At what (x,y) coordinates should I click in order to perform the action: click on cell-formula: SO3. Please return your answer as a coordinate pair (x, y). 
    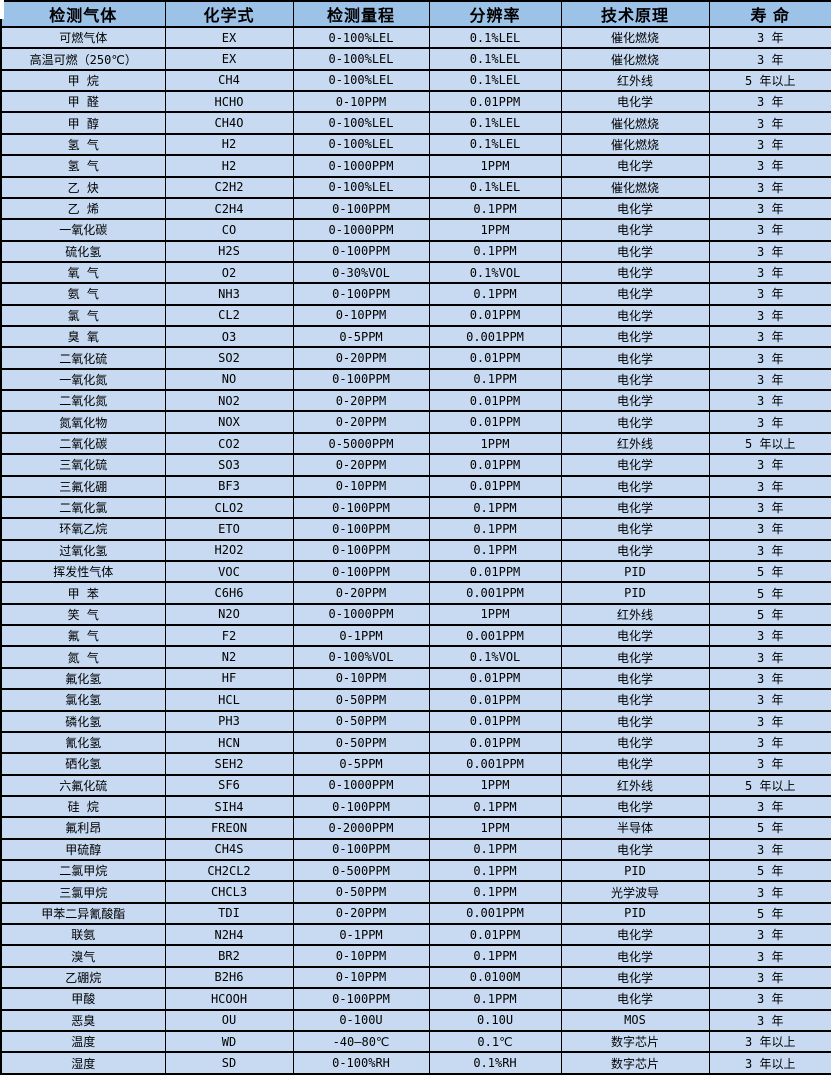
    Looking at the image, I should click on (229, 465).